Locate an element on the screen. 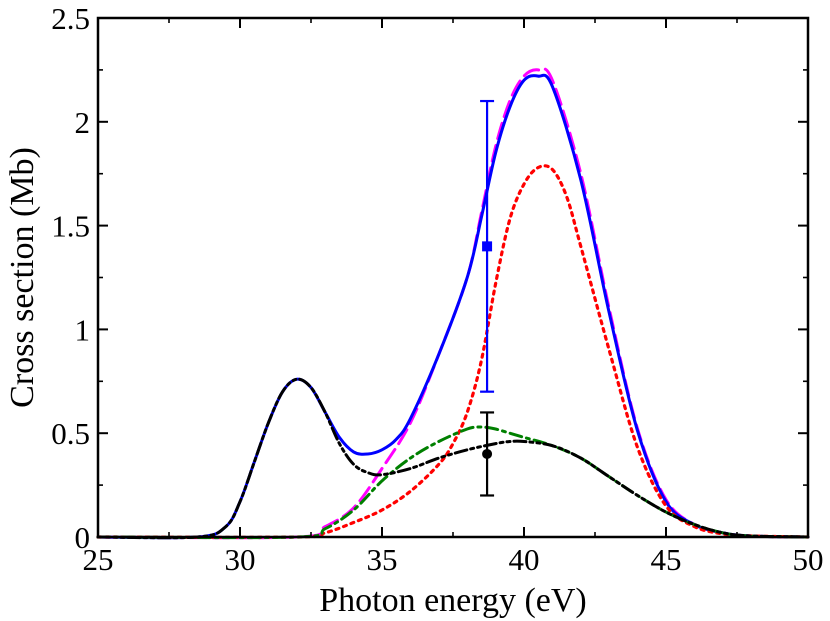 The height and width of the screenshot is (621, 830). y-tick-label: 1 is located at coordinates (83, 329).